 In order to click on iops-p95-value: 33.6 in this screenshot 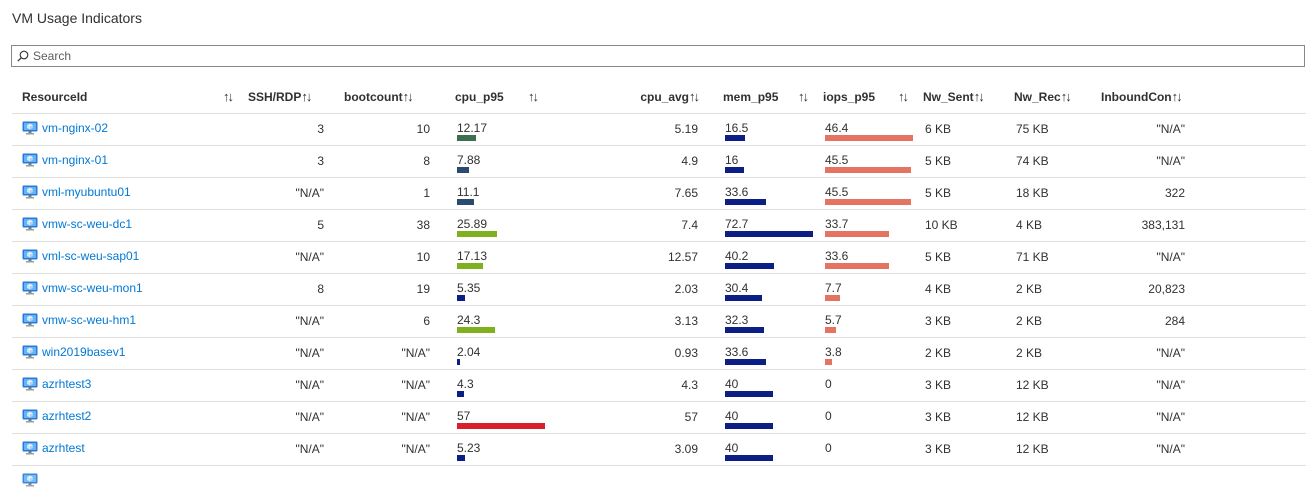, I will do `click(837, 256)`.